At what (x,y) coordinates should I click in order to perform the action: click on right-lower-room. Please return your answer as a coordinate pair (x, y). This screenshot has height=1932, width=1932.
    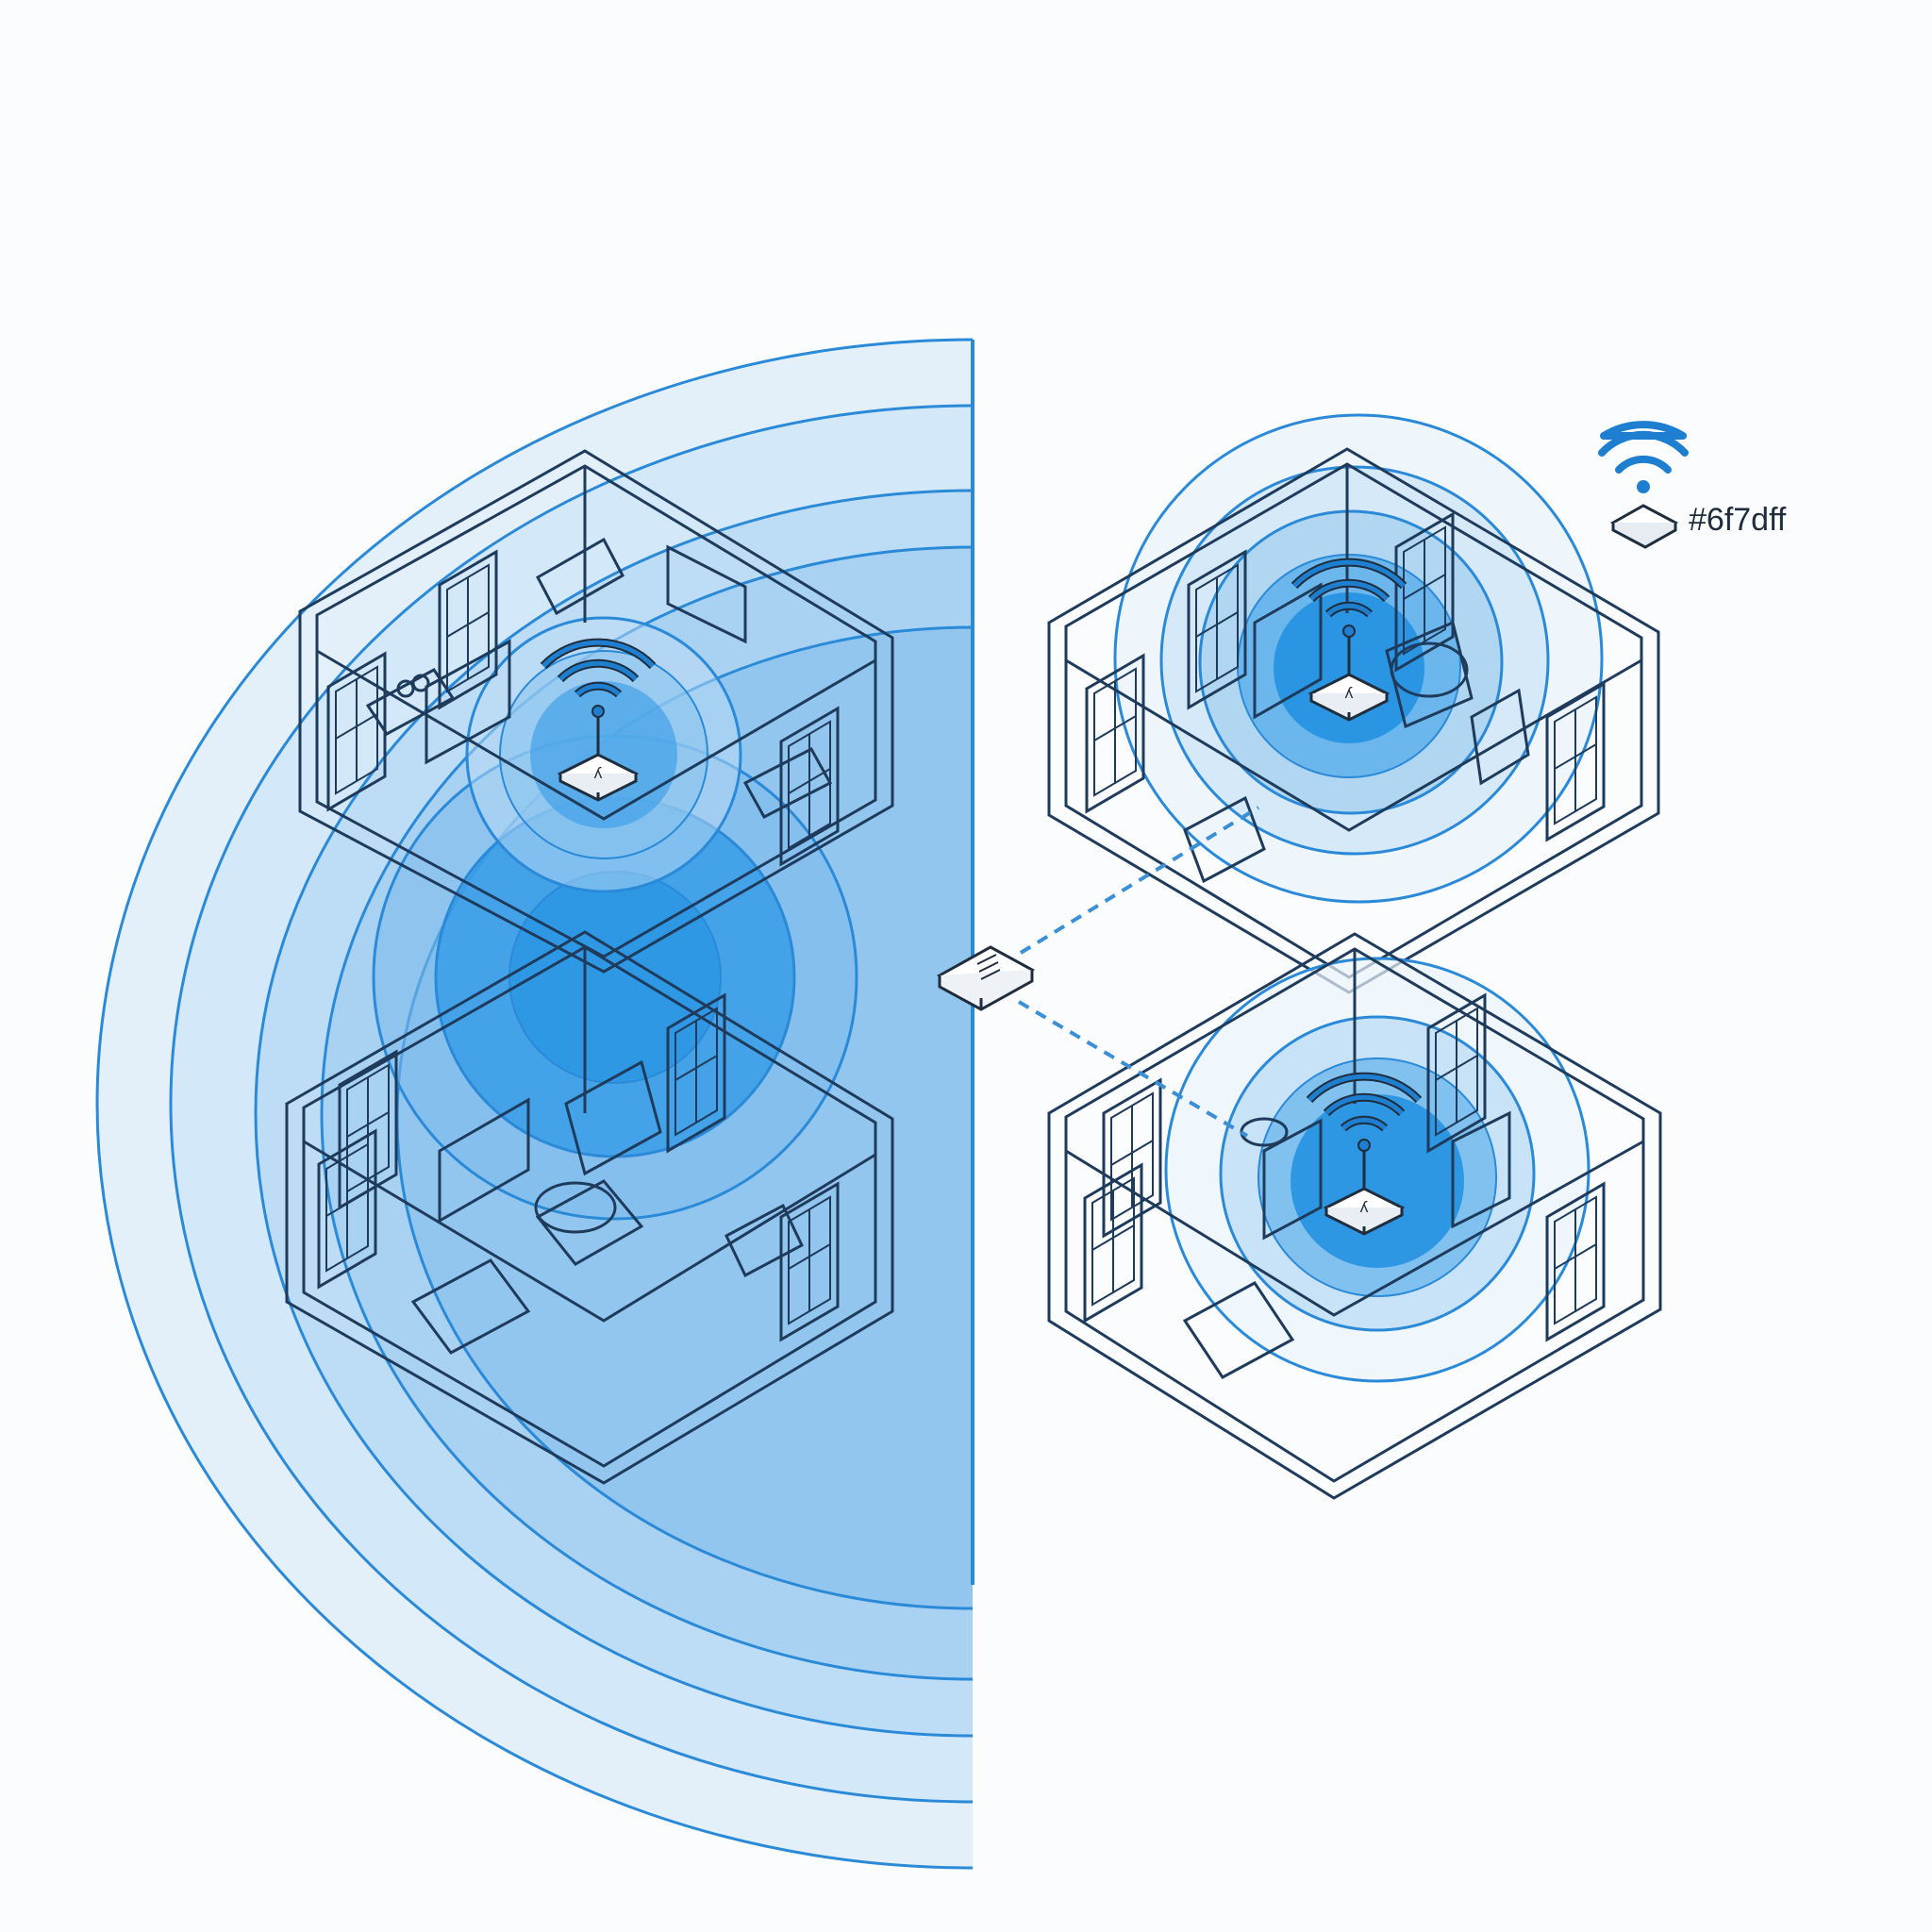
    Looking at the image, I should click on (1354, 1216).